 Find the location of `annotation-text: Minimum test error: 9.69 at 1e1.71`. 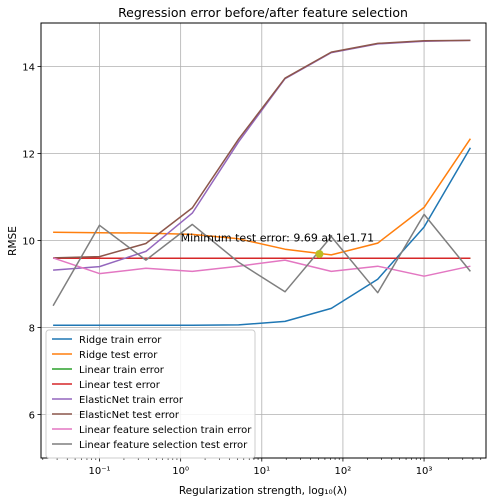

annotation-text: Minimum test error: 9.69 at 1e1.71 is located at coordinates (278, 238).